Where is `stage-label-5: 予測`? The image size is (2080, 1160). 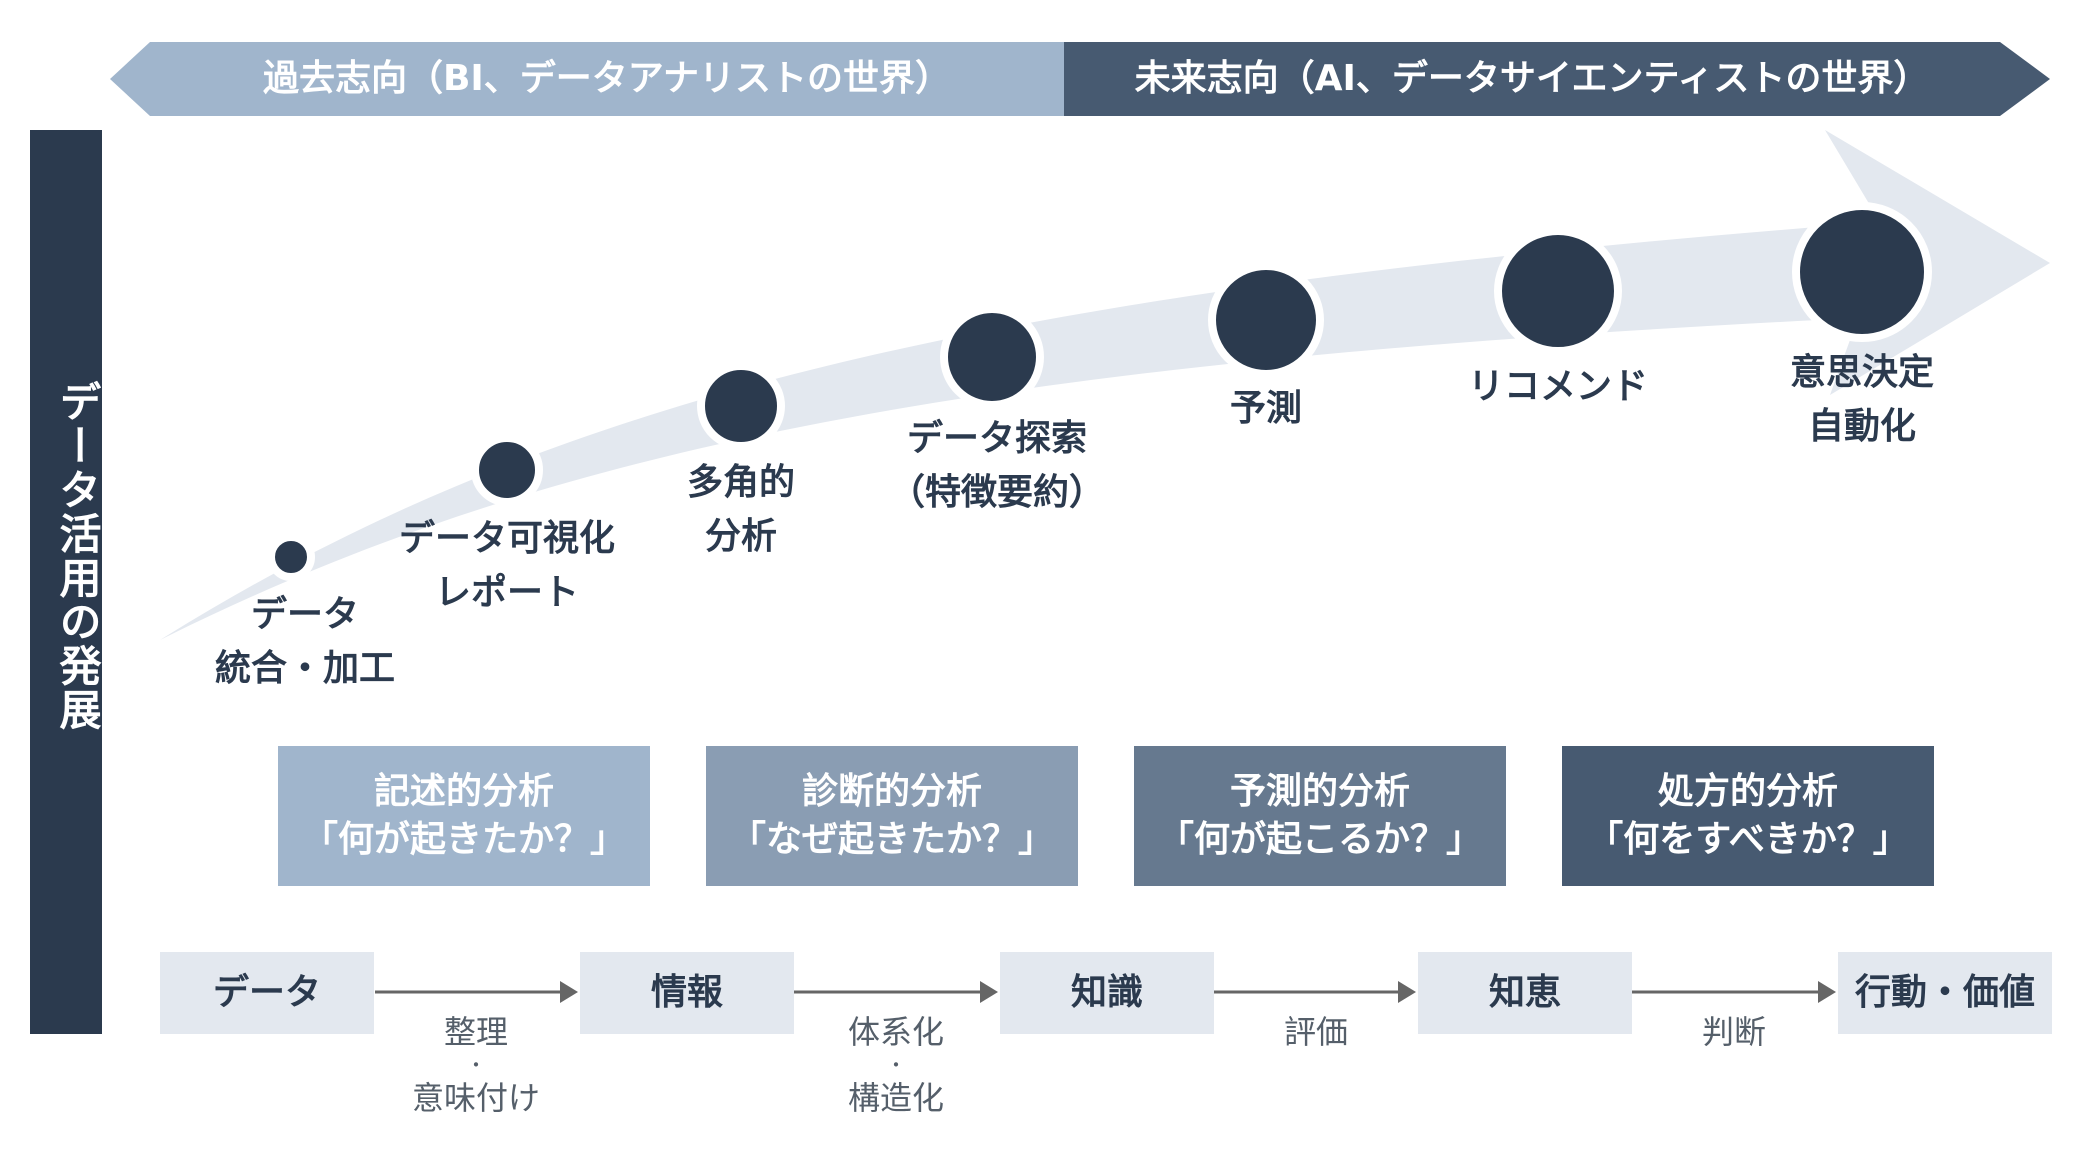 stage-label-5: 予測 is located at coordinates (1266, 409).